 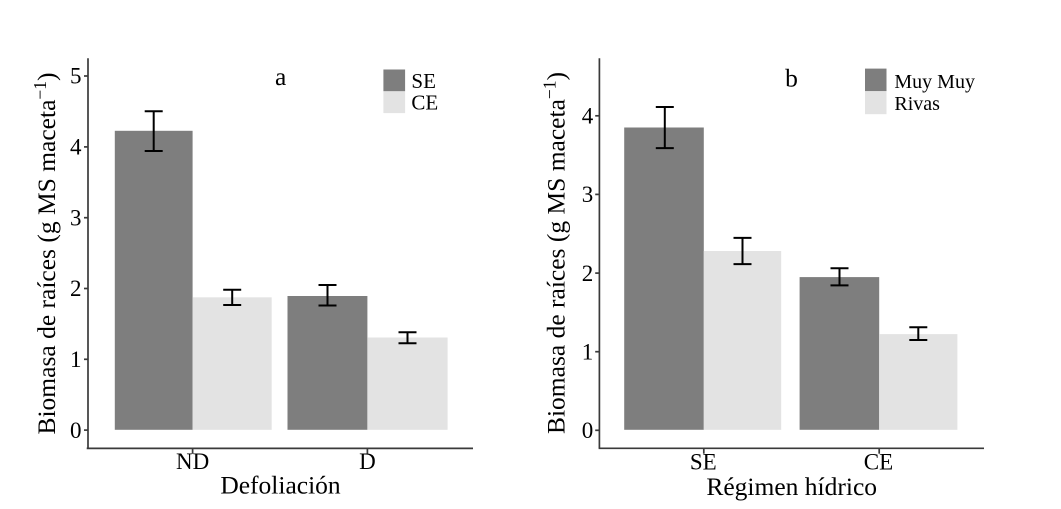 I want to click on svg-text: Régimen hídrico, so click(x=791, y=486).